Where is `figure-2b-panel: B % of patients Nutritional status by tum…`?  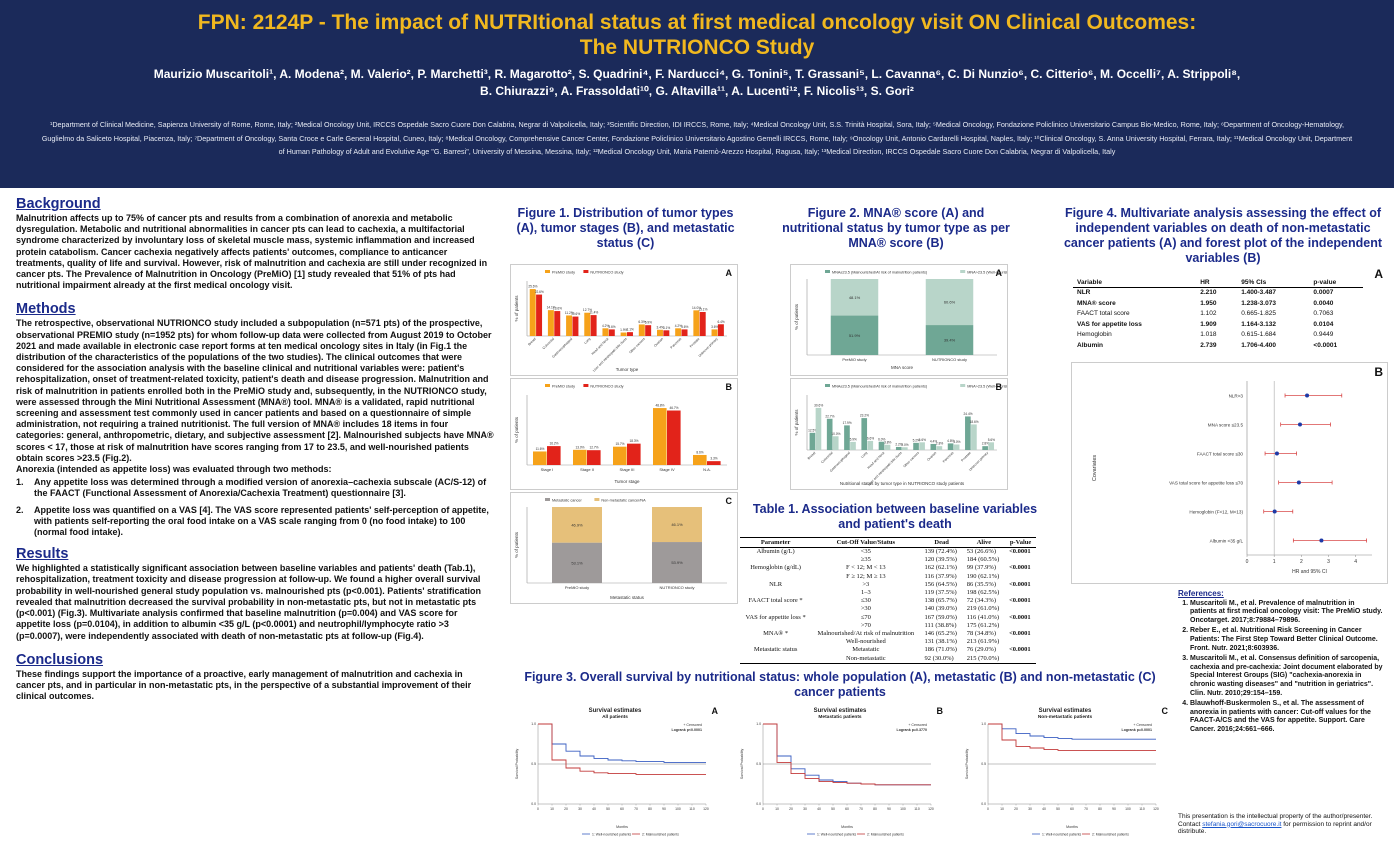
figure-2b-panel: B % of patients Nutritional status by tum… is located at coordinates (909, 434).